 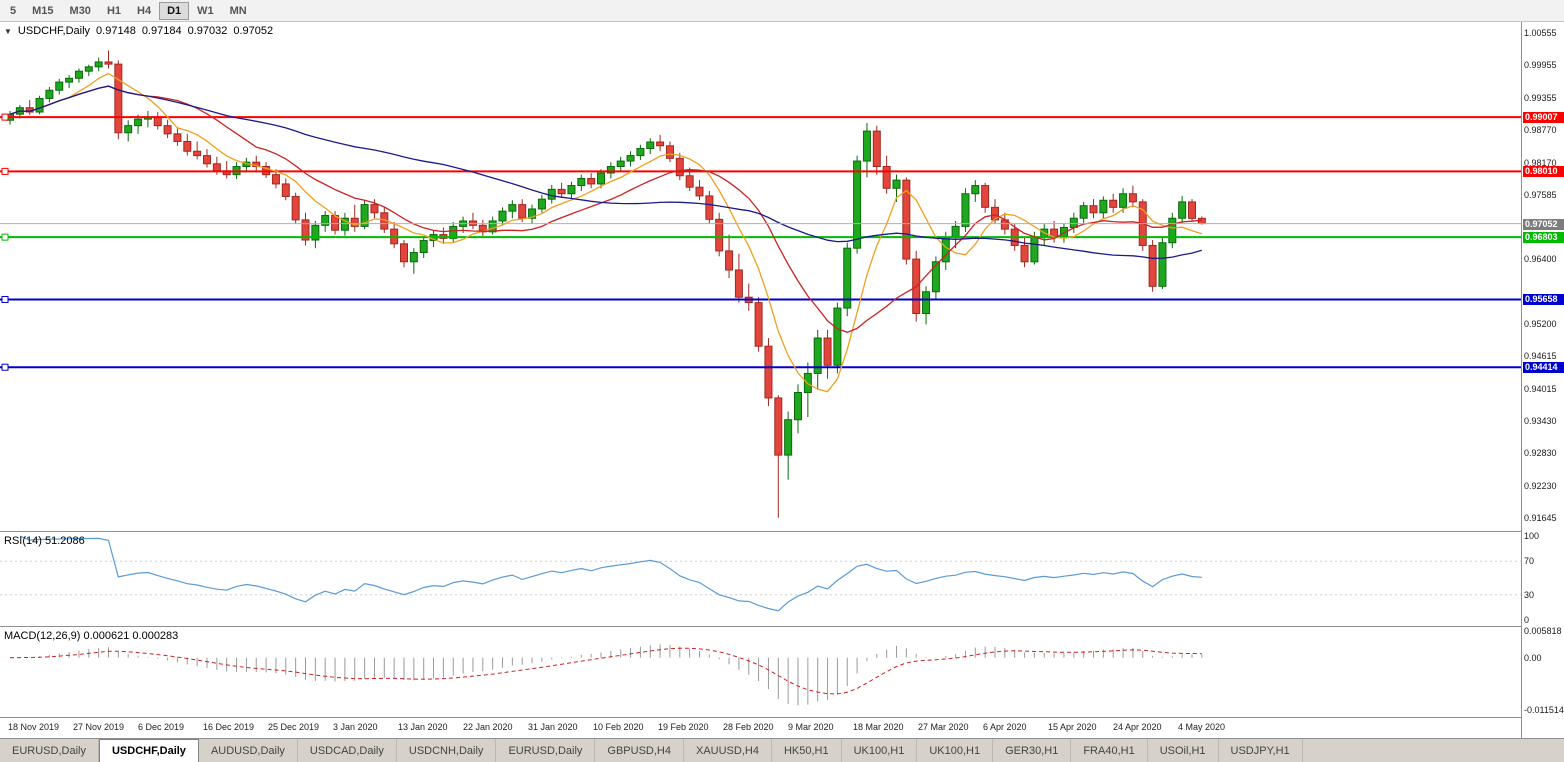 What do you see at coordinates (1543, 299) in the screenshot?
I see `hline-price-label: 0.95658` at bounding box center [1543, 299].